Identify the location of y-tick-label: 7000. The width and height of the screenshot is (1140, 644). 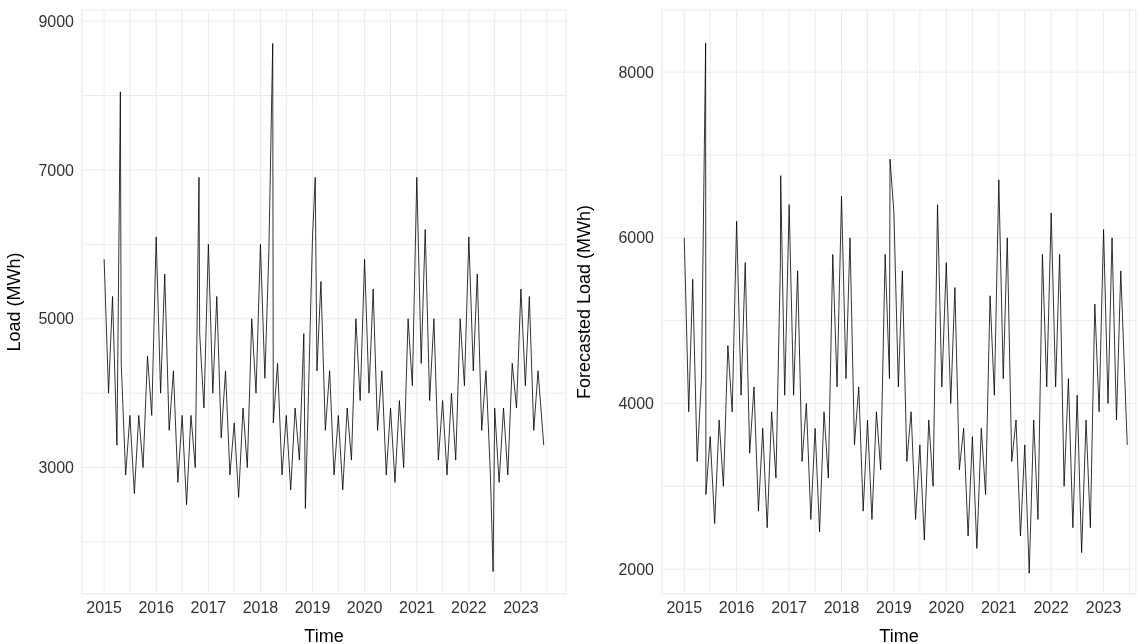
(56, 170).